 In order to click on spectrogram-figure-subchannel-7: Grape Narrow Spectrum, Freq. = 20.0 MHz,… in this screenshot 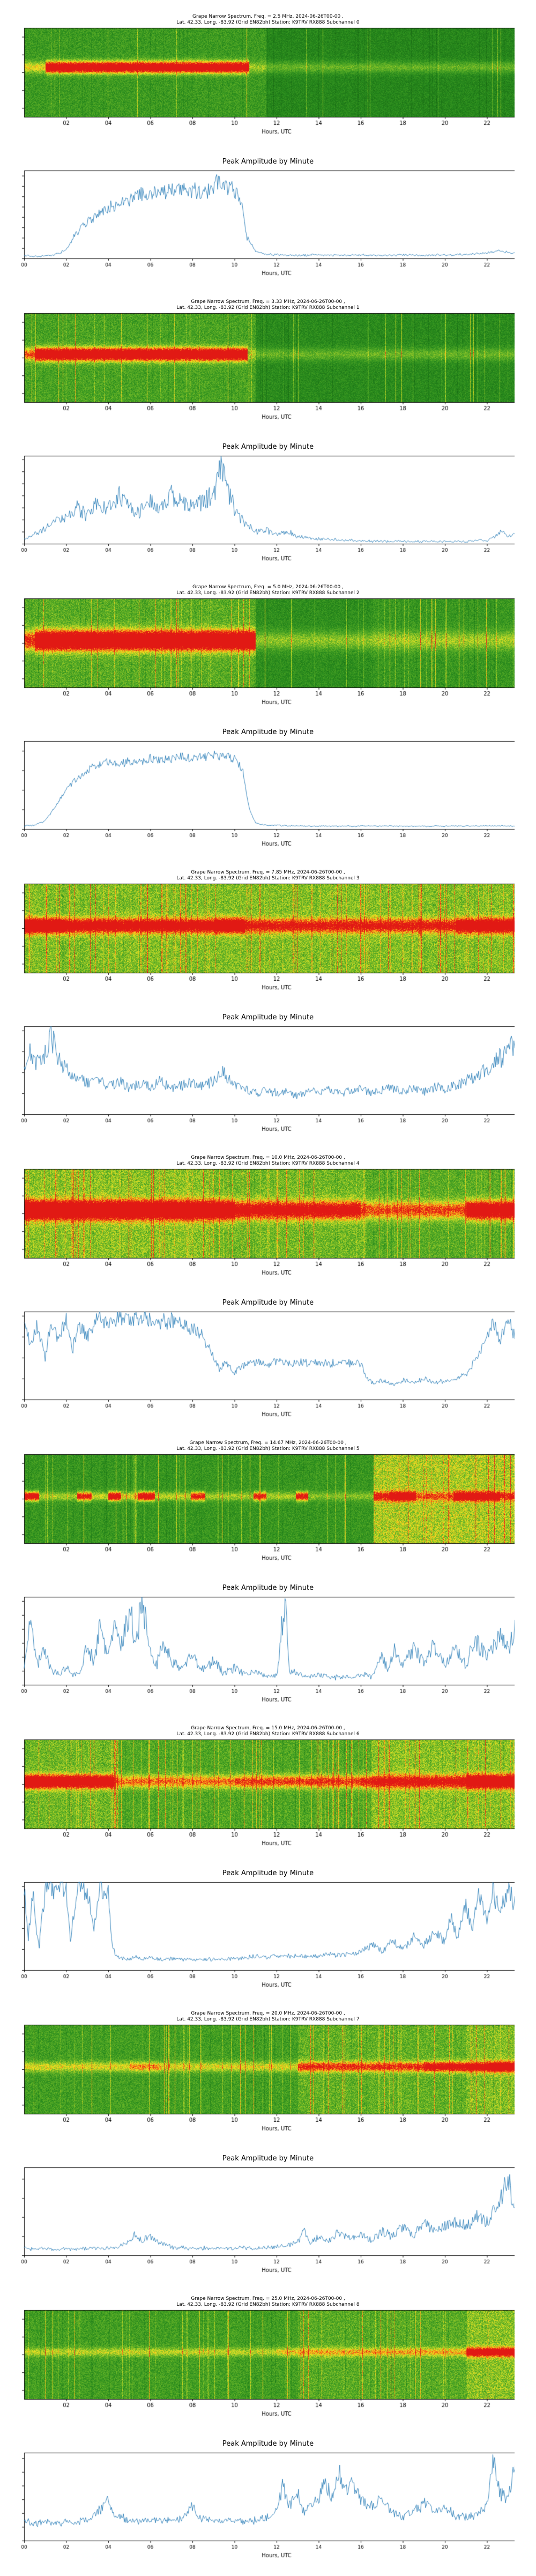, I will do `click(268, 2072)`.